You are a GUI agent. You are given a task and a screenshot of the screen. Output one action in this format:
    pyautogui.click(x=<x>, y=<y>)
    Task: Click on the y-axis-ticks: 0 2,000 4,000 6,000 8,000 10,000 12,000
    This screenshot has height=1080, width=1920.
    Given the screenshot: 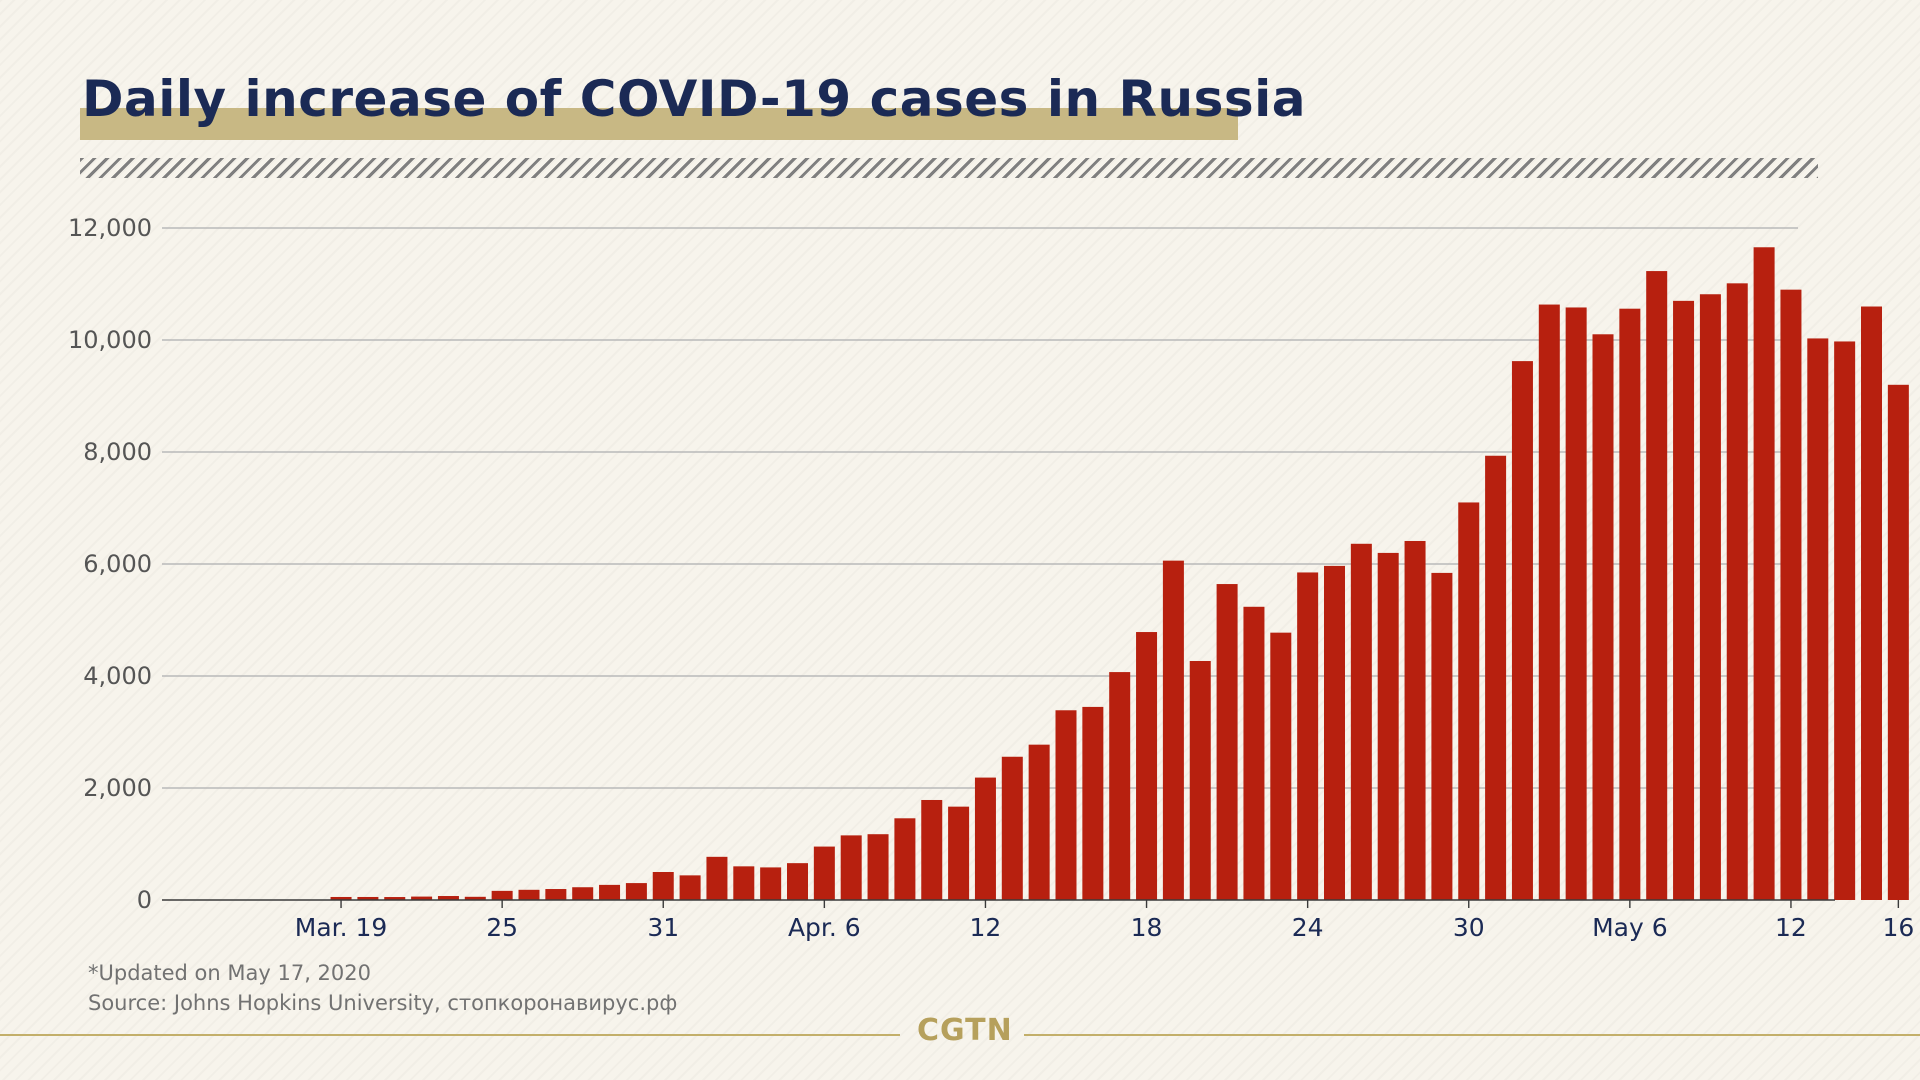 What is the action you would take?
    pyautogui.click(x=110, y=564)
    